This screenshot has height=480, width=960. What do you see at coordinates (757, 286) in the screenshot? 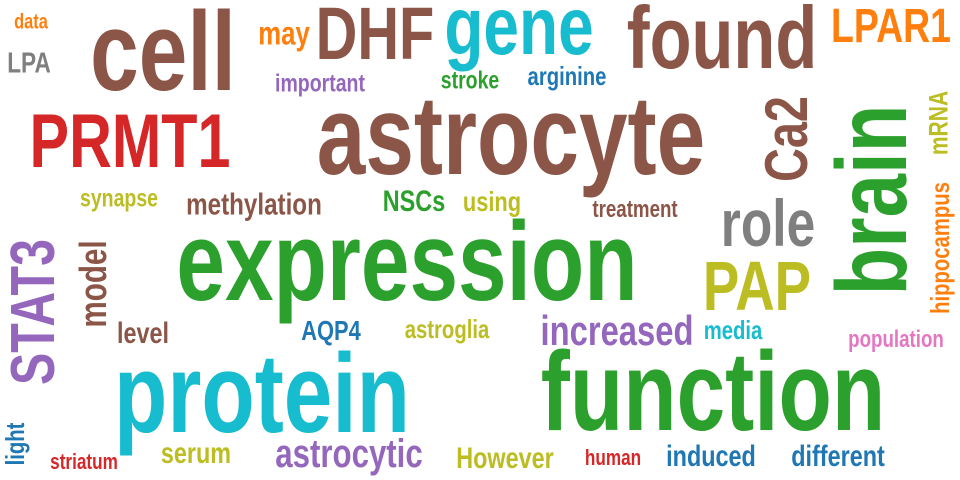
I see `word-pap: PAP` at bounding box center [757, 286].